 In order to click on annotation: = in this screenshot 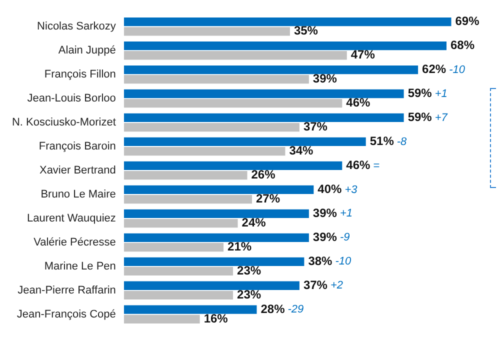, I will do `click(376, 166)`.